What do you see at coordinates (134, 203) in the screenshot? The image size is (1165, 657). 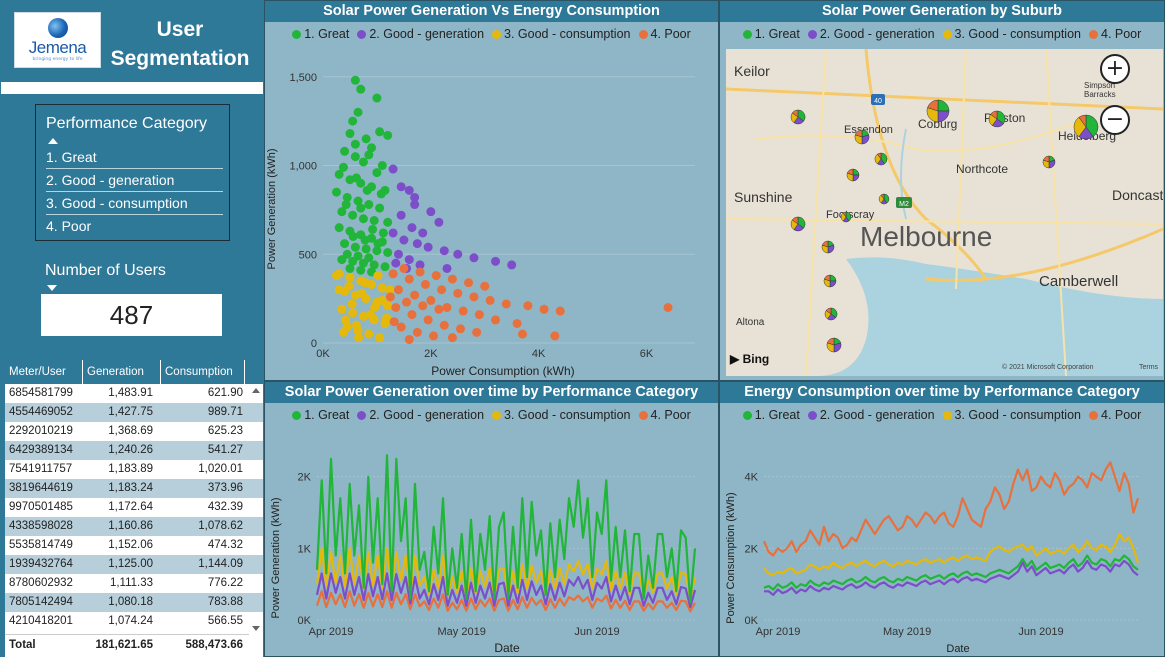 I see `slicer-item-good-consumption: 3. Good - consumption` at bounding box center [134, 203].